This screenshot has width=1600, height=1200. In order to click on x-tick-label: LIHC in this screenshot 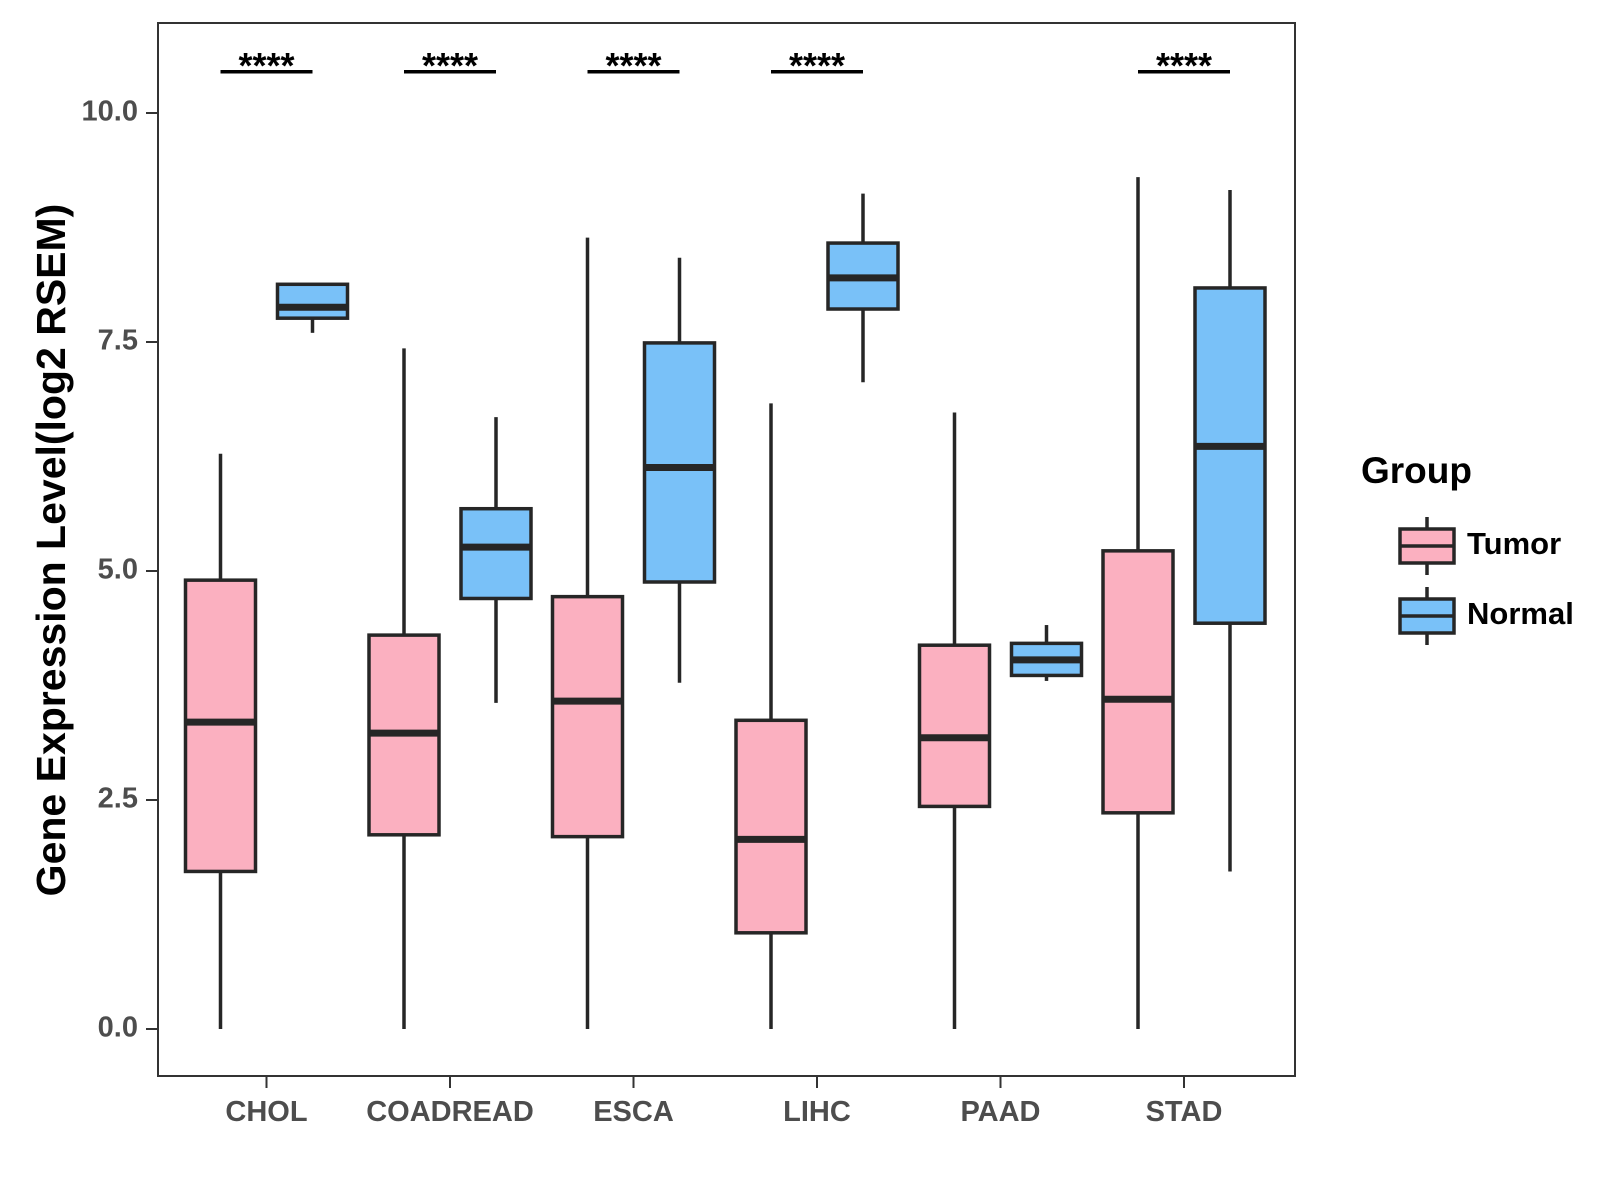, I will do `click(817, 1112)`.